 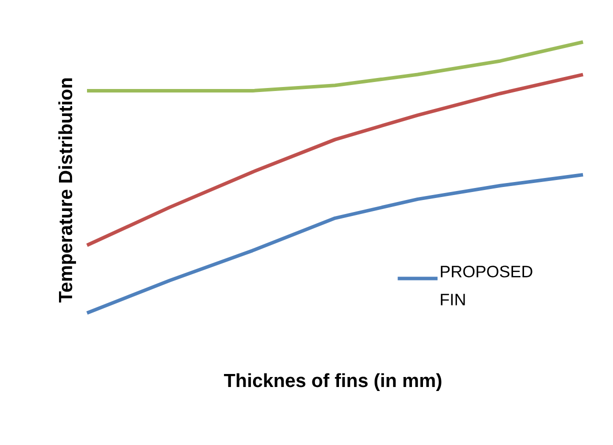 What do you see at coordinates (486, 286) in the screenshot?
I see `legend-label: PROPOSED FIN` at bounding box center [486, 286].